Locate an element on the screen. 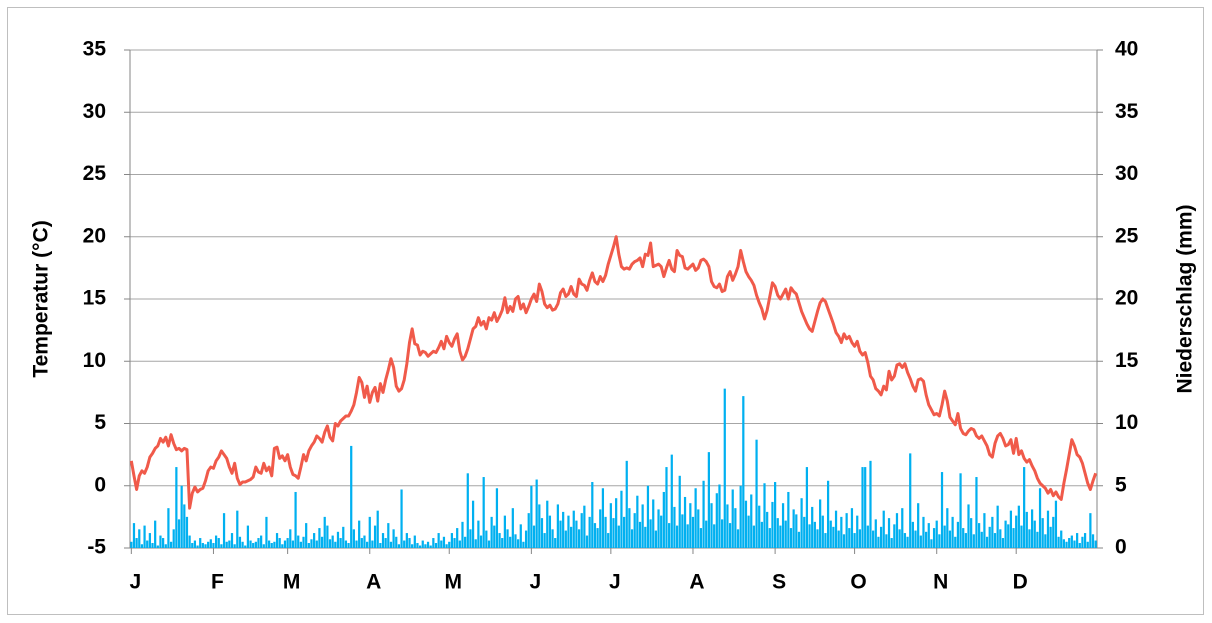 This screenshot has width=1212, height=623. y-tick-label: 35 is located at coordinates (95, 49).